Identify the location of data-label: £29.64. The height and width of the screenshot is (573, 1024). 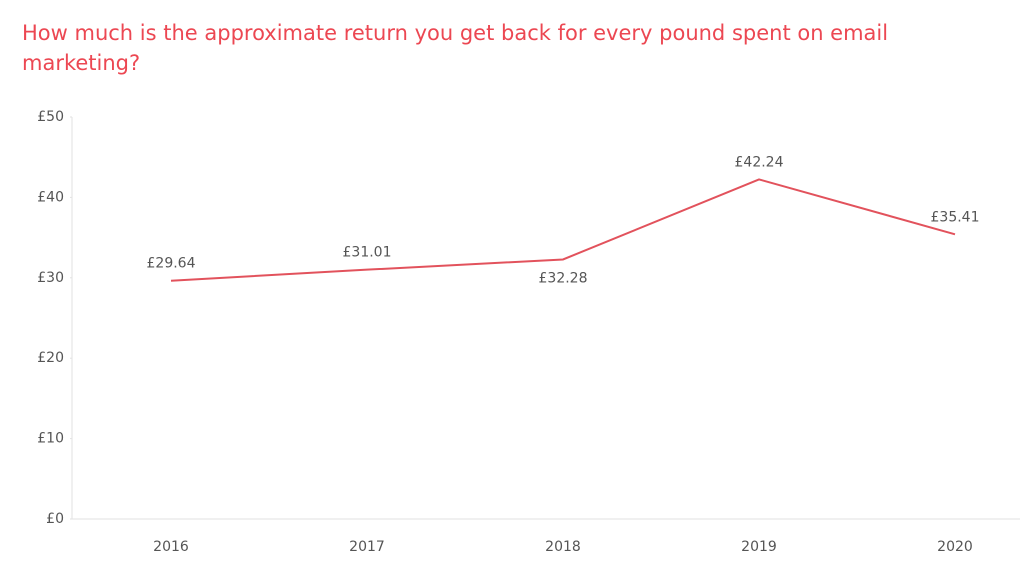
(171, 264).